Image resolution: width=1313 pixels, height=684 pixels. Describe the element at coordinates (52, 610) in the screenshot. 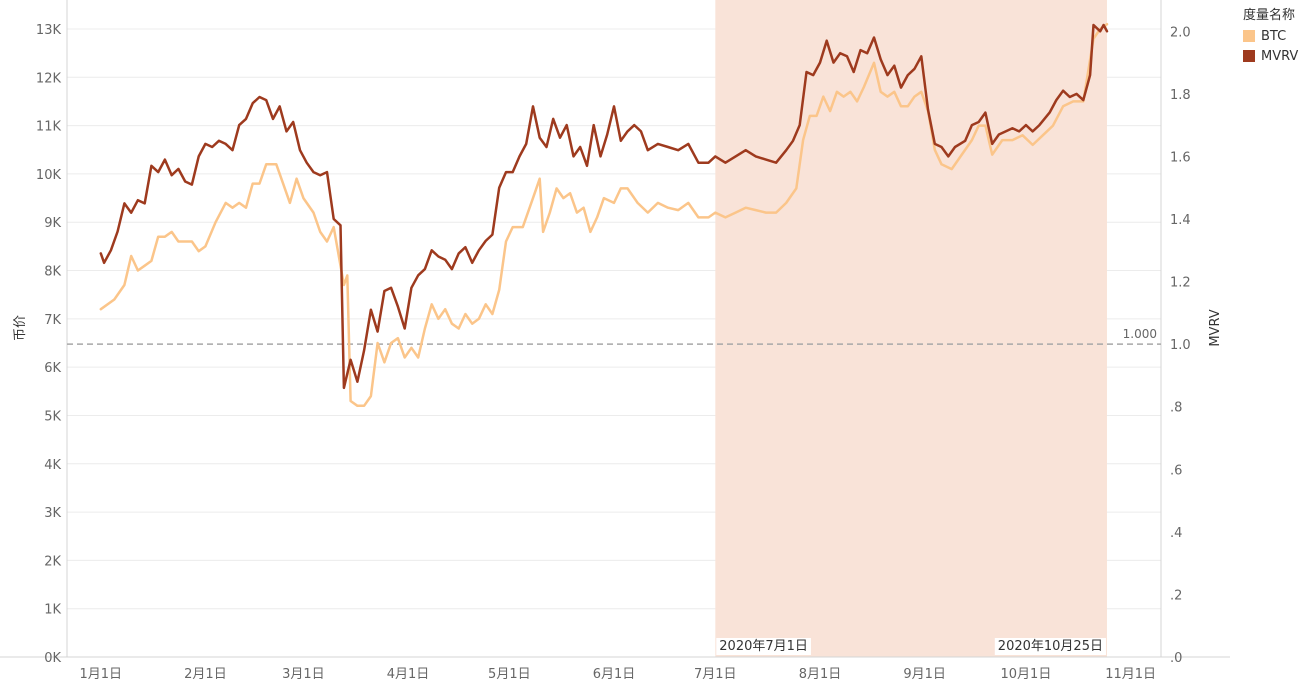

I see `left-tick-label: 1K` at that location.